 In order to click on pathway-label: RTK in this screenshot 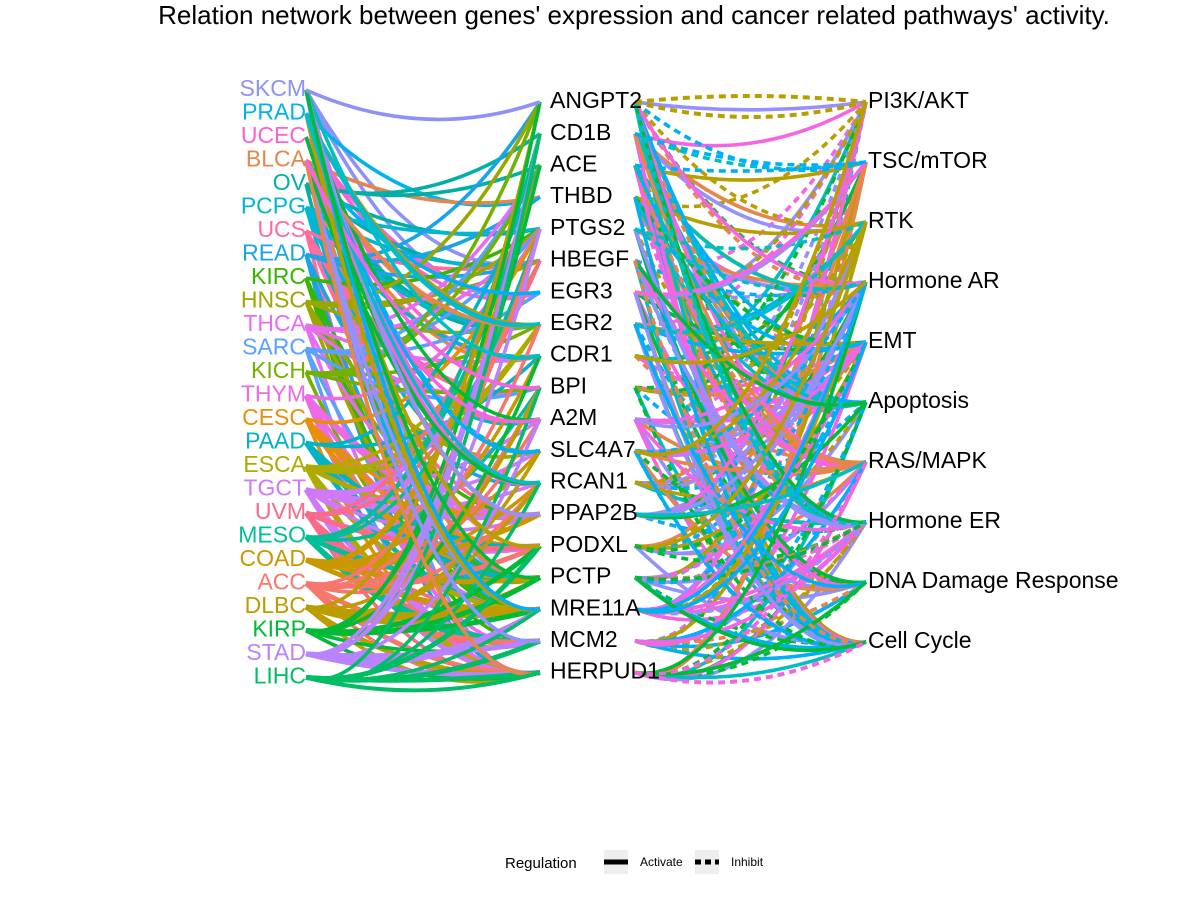, I will do `click(891, 220)`.